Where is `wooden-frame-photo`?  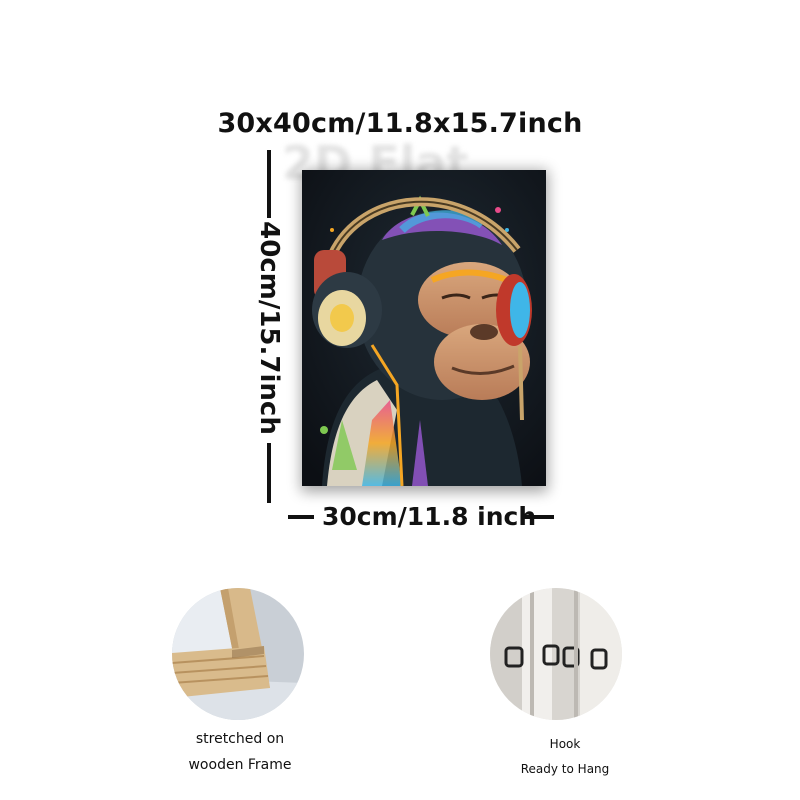
wooden-frame-photo is located at coordinates (238, 654).